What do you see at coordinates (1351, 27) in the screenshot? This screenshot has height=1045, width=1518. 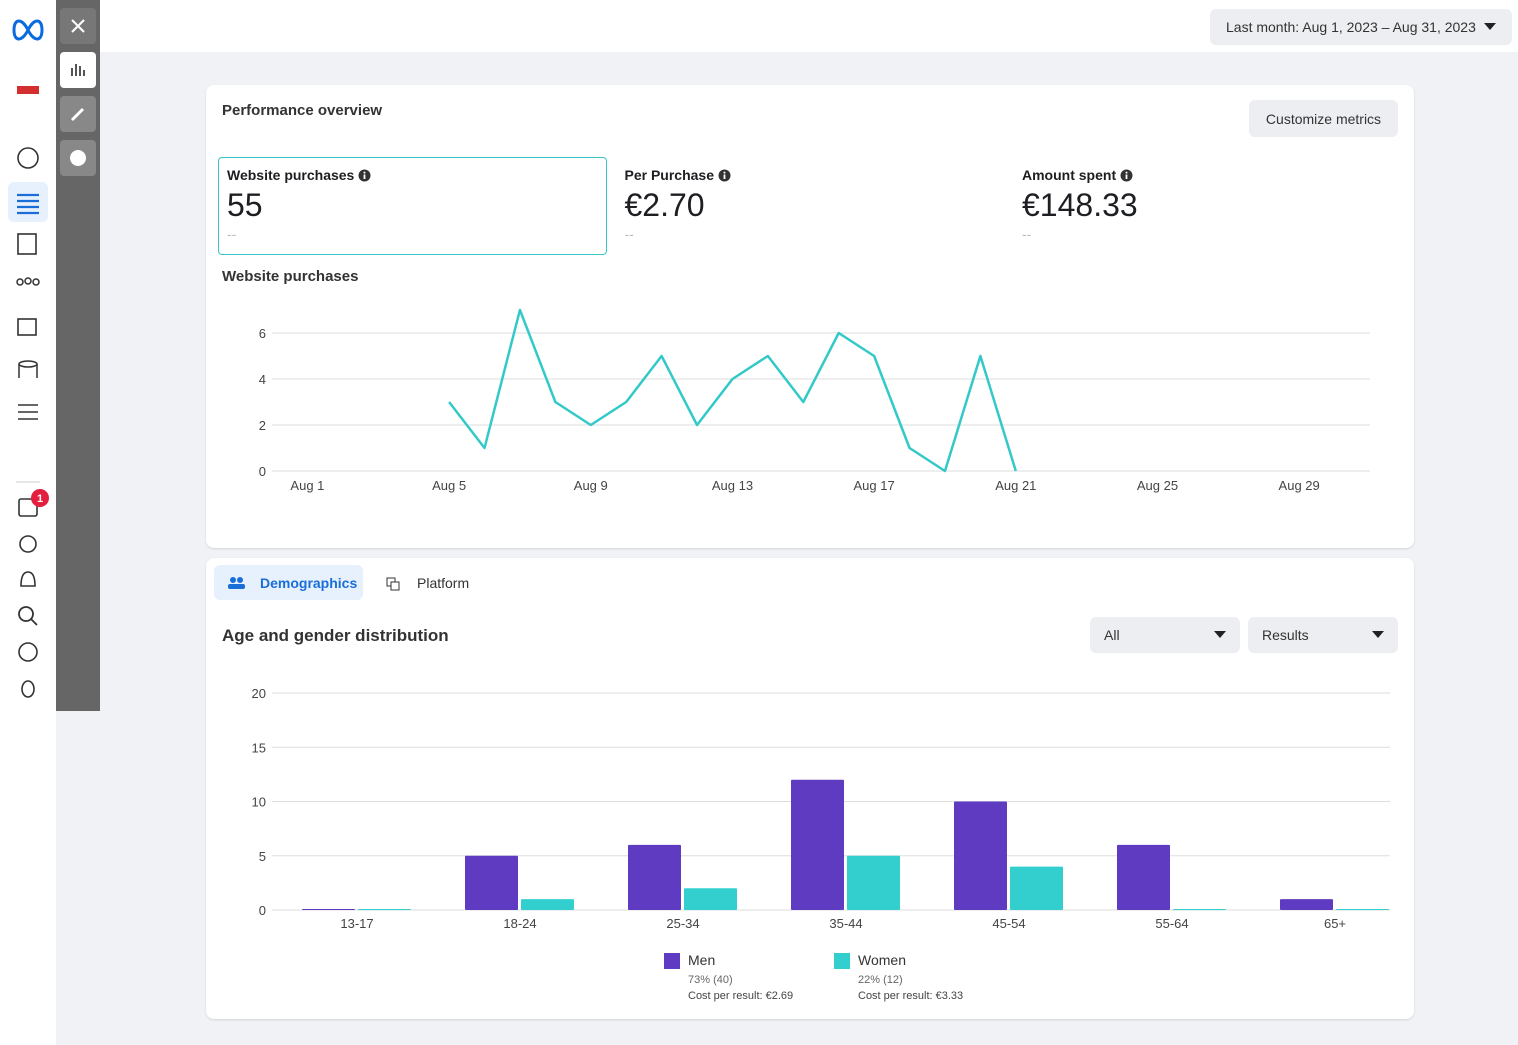 I see `date-range: Last month: Aug 1, 2023 – Aug 31, 2023` at bounding box center [1351, 27].